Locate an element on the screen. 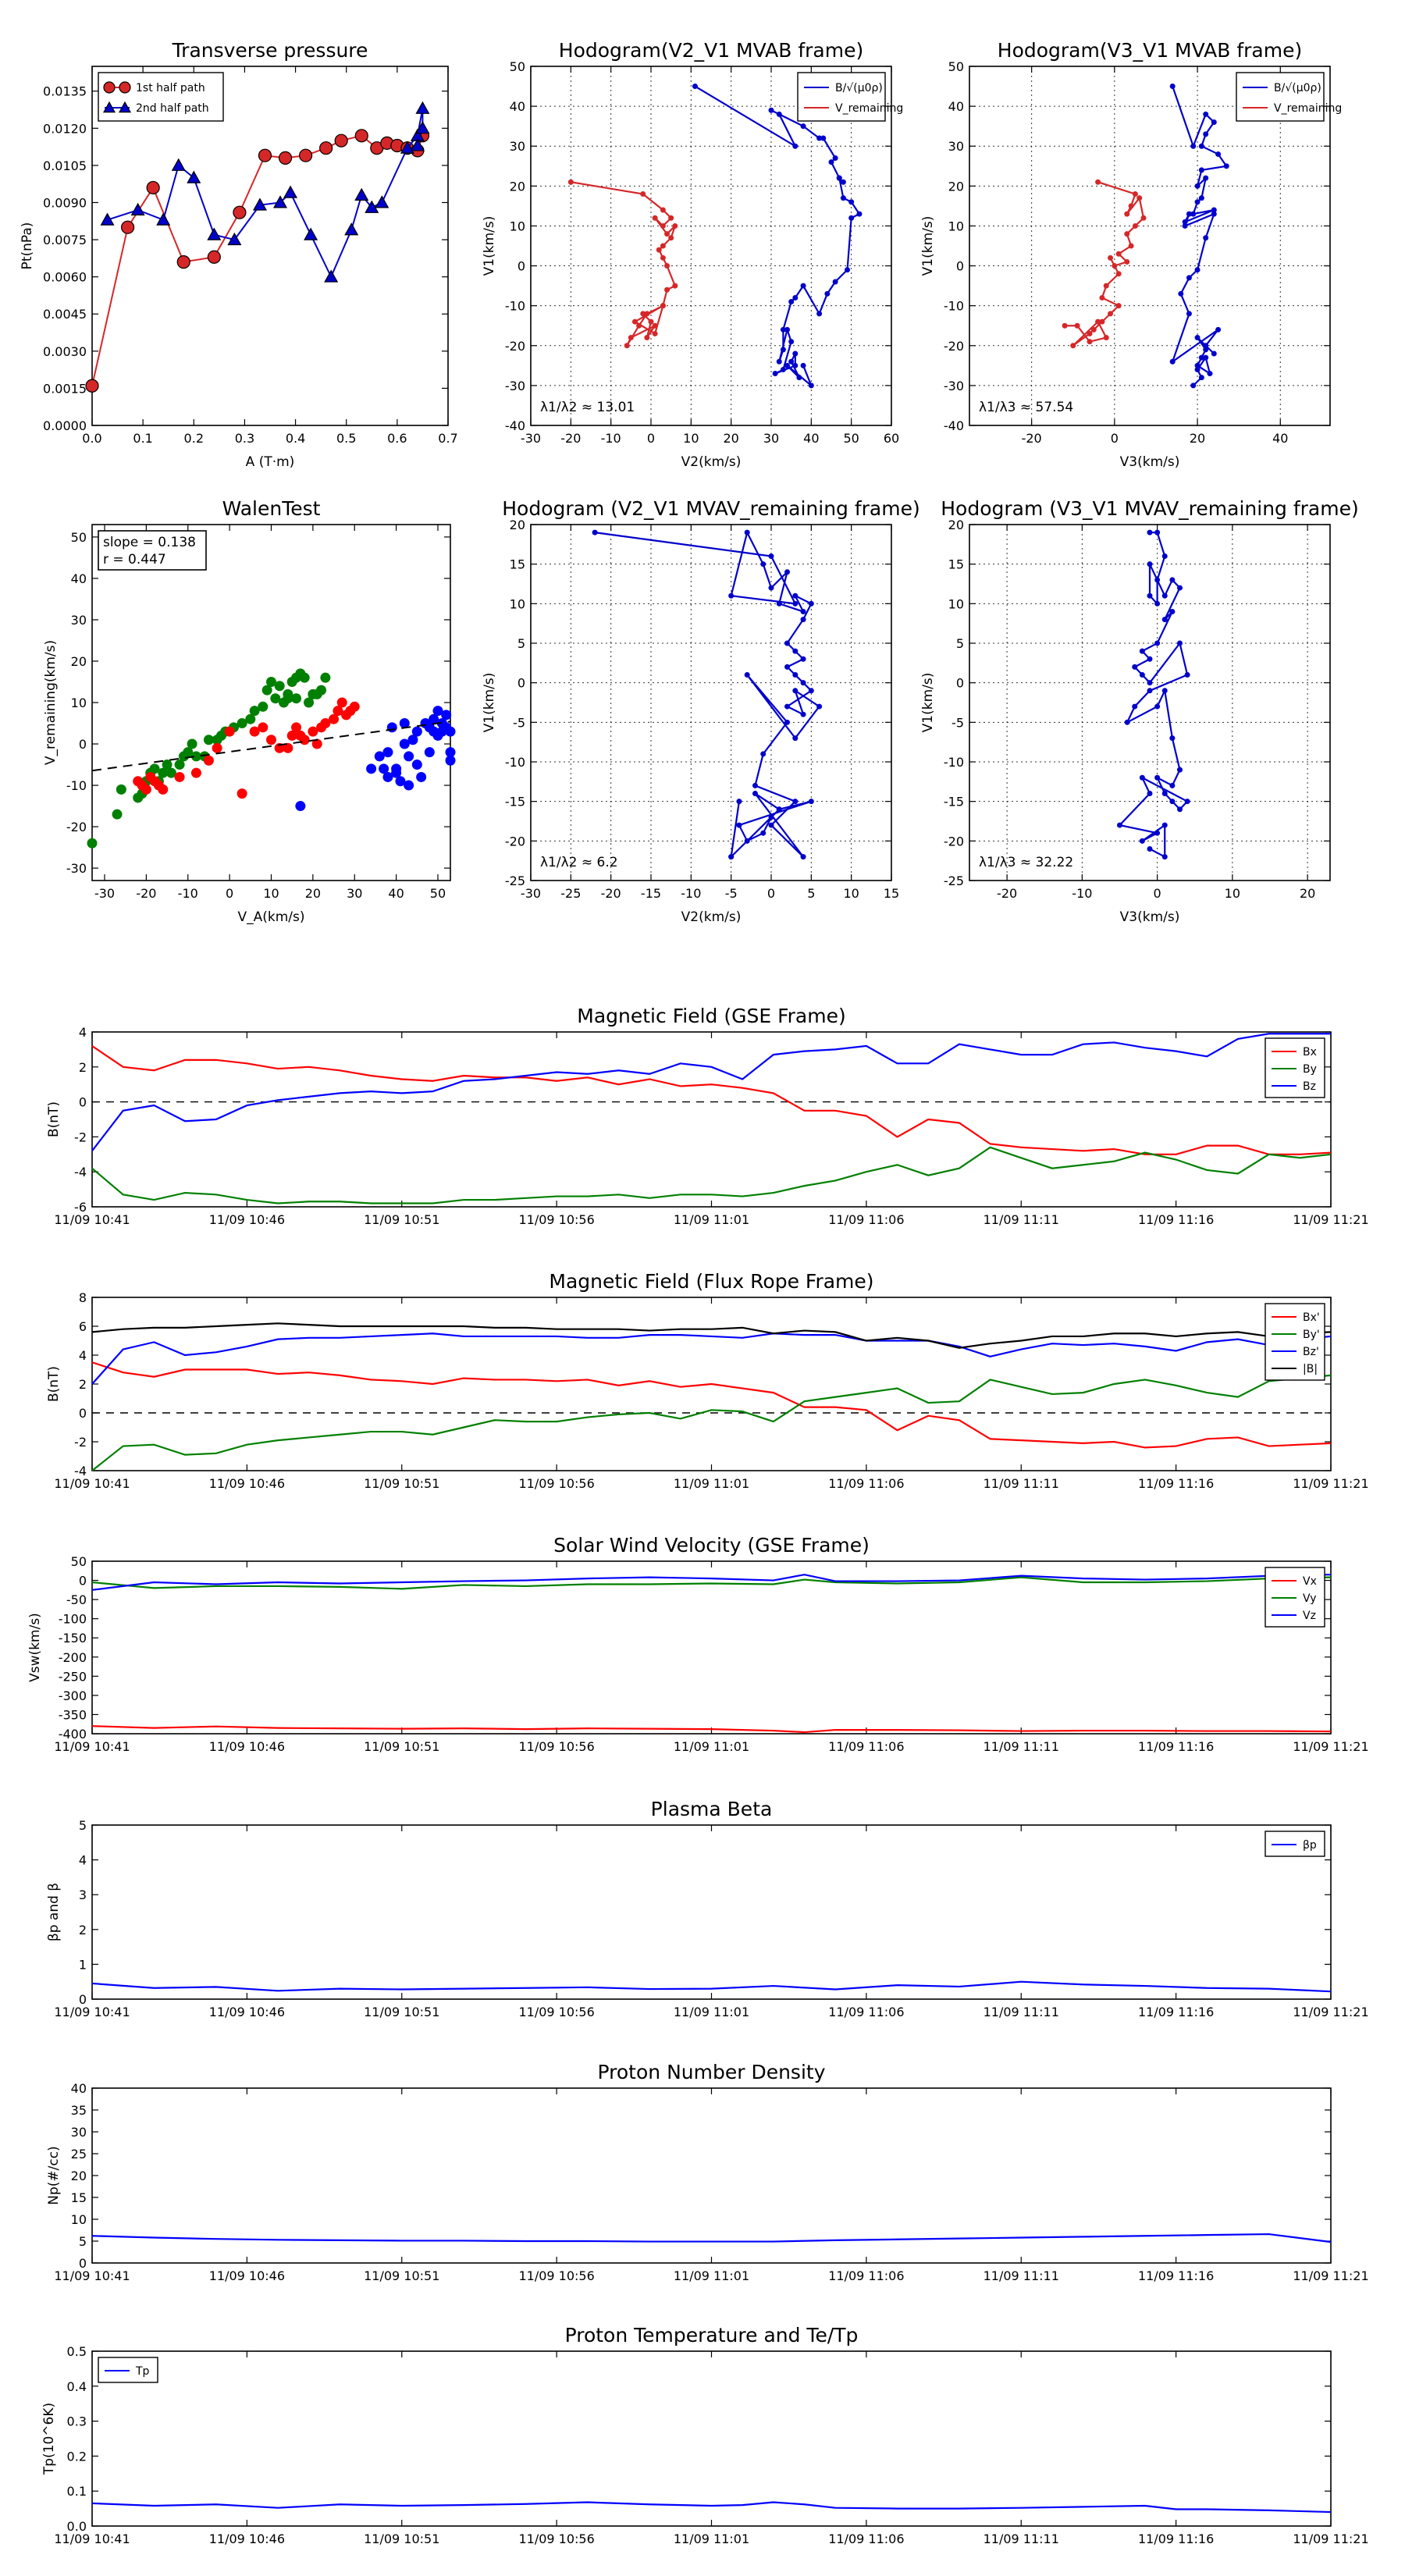 The height and width of the screenshot is (2576, 1405). p_h4-ytick-label: -5 is located at coordinates (958, 722).